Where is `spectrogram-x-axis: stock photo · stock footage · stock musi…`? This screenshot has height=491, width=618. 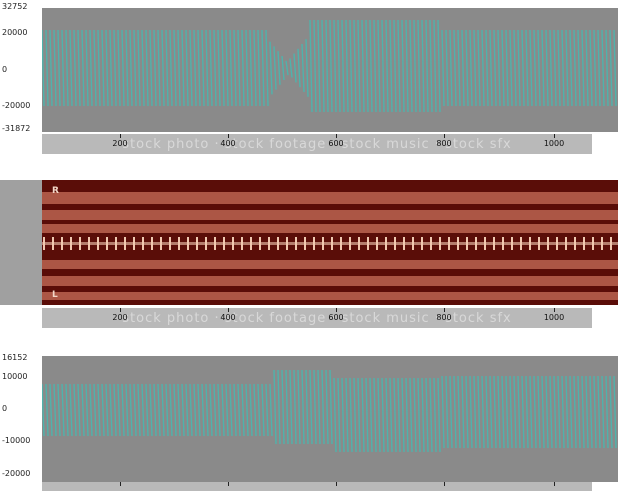
spectrogram-x-axis: stock photo · stock footage · stock musi… is located at coordinates (317, 318).